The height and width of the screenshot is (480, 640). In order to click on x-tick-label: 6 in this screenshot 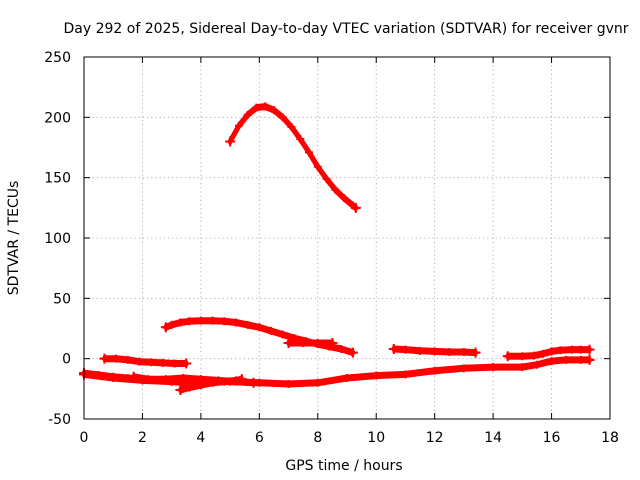, I will do `click(259, 438)`.